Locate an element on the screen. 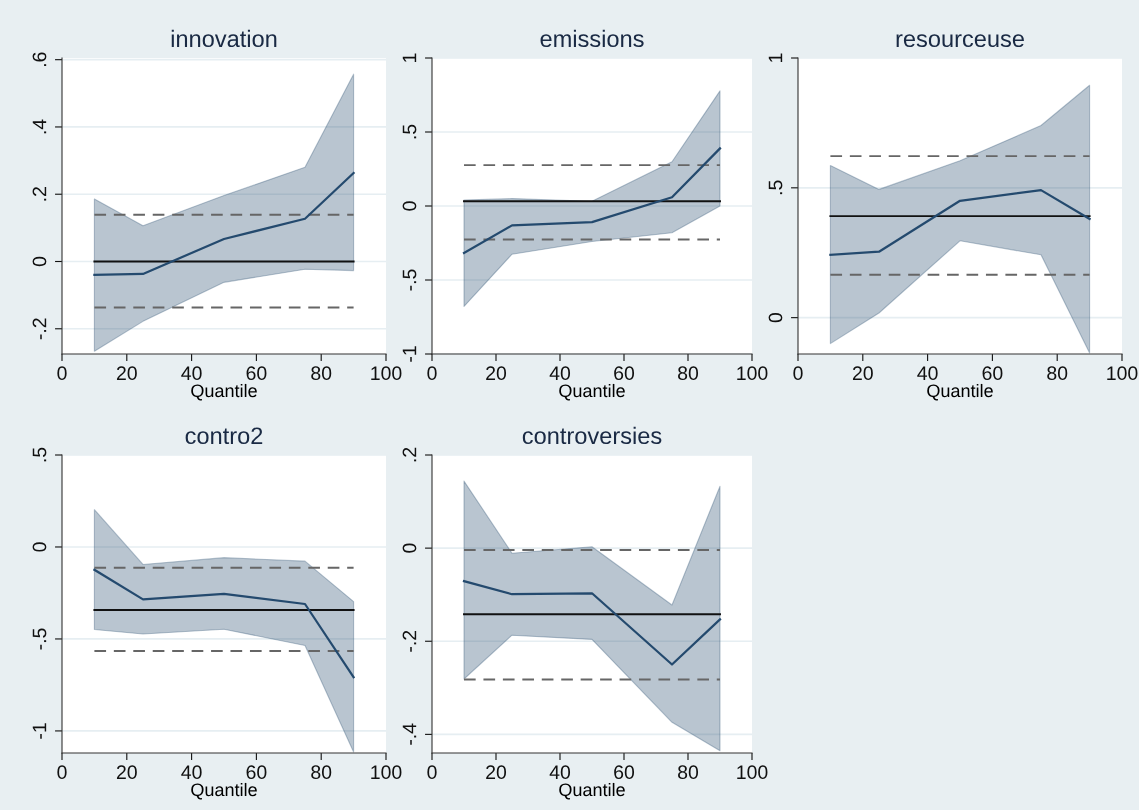 The width and height of the screenshot is (1139, 810). y-tick-label: -.4 is located at coordinates (409, 734).